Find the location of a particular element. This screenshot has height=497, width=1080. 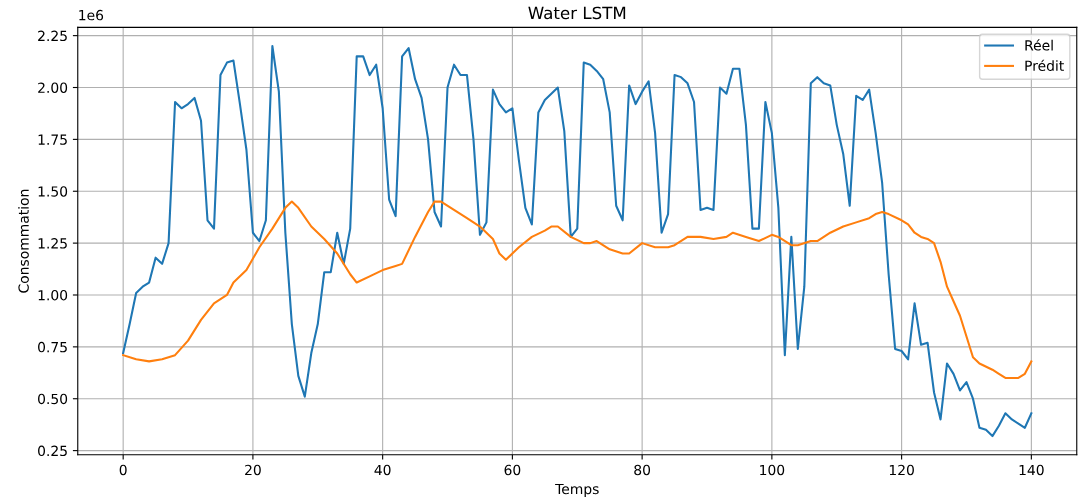

x-axis-title: Temps is located at coordinates (577, 490).